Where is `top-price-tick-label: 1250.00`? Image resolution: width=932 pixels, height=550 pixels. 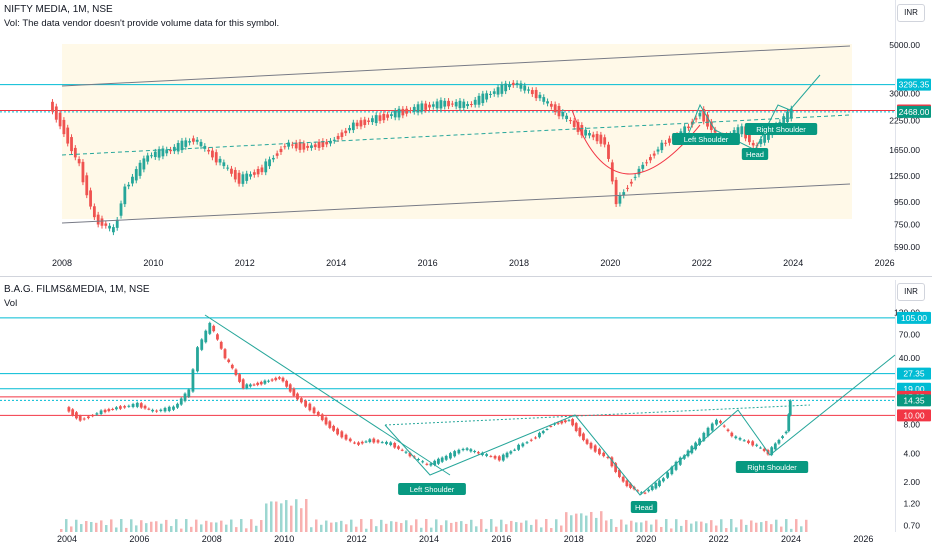
top-price-tick-label: 1250.00 is located at coordinates (904, 176).